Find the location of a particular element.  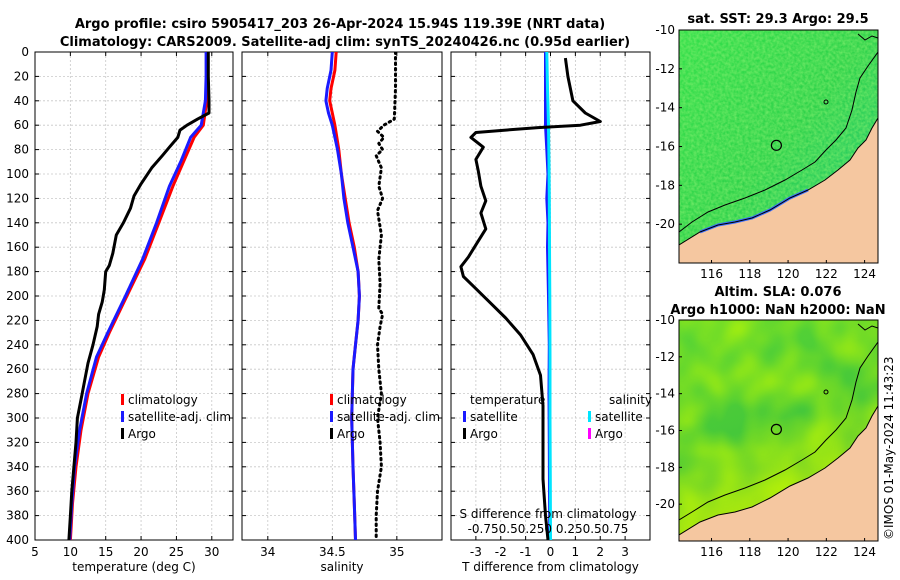

y-tick-label: 20 is located at coordinates (21, 76).